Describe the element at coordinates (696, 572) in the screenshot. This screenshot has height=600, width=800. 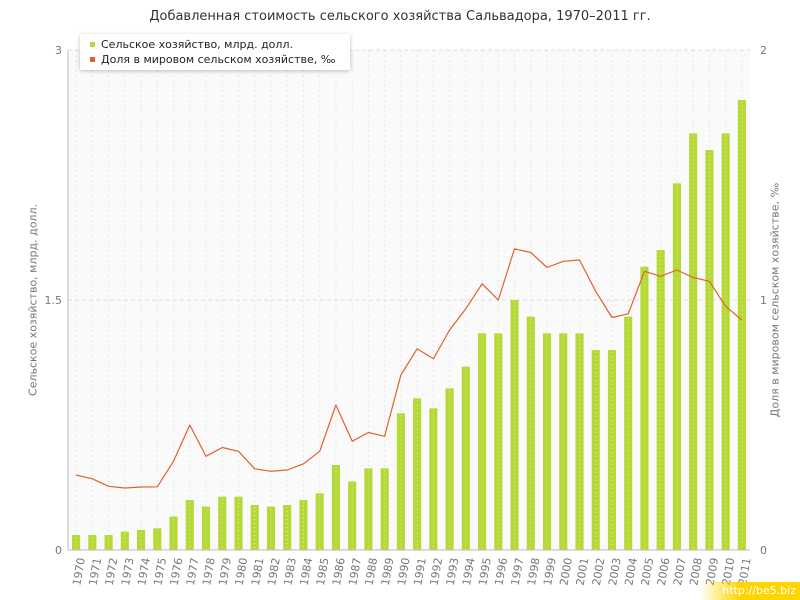
I see `x-tick-label: 2008` at that location.